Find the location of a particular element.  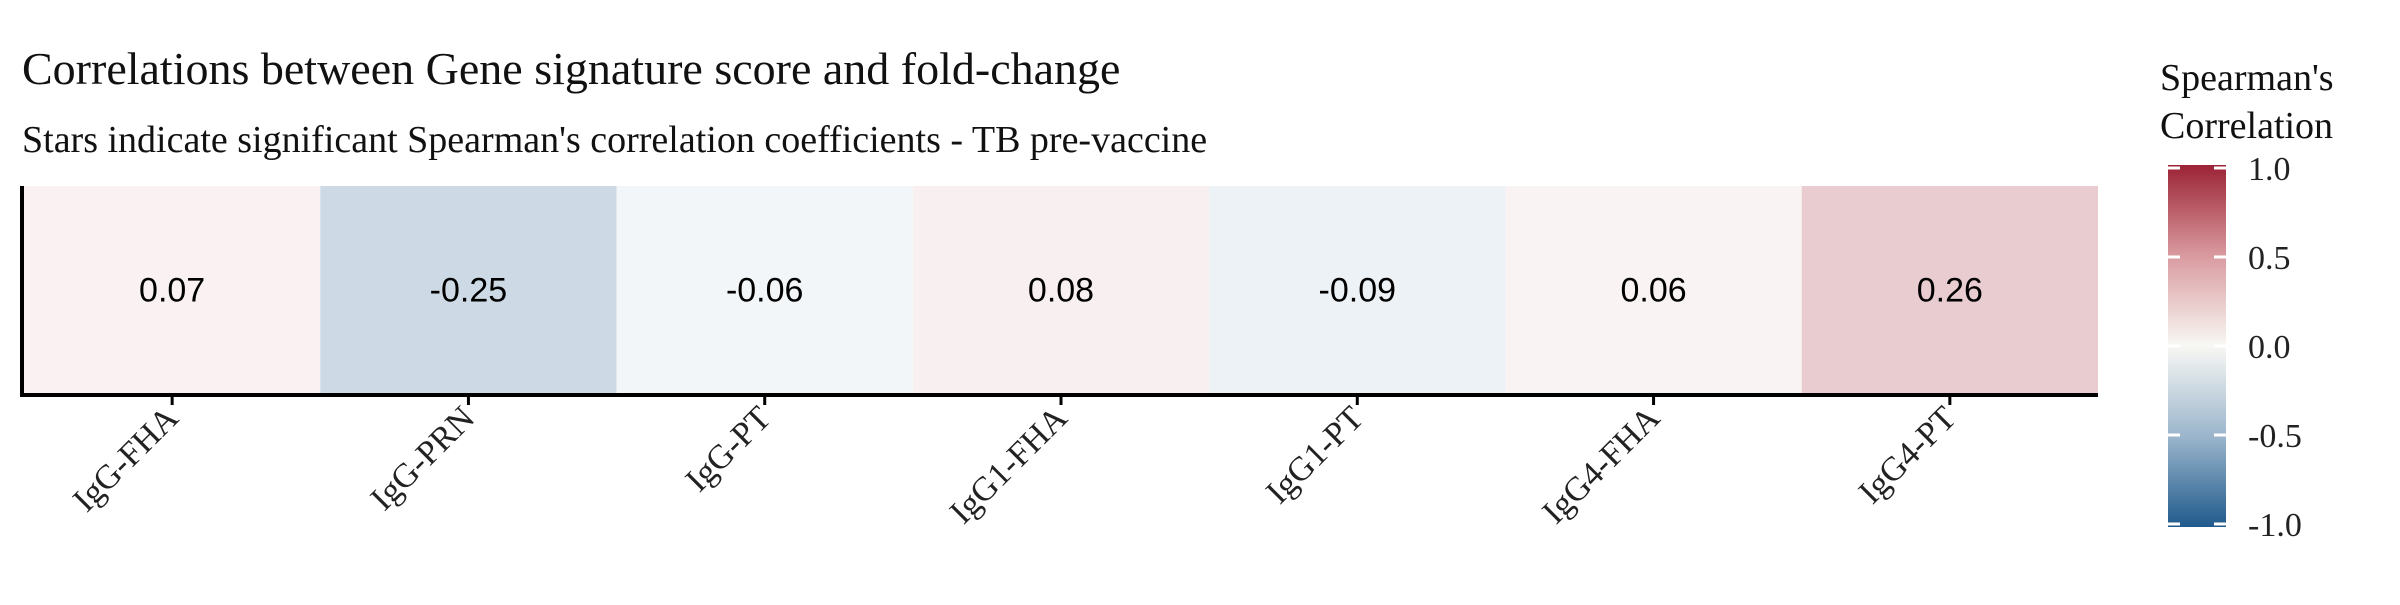

cell-value-labels: 0.07 -0.25 -0.06 0.08 -0.09 0.06 0.26 is located at coordinates (1061, 291).